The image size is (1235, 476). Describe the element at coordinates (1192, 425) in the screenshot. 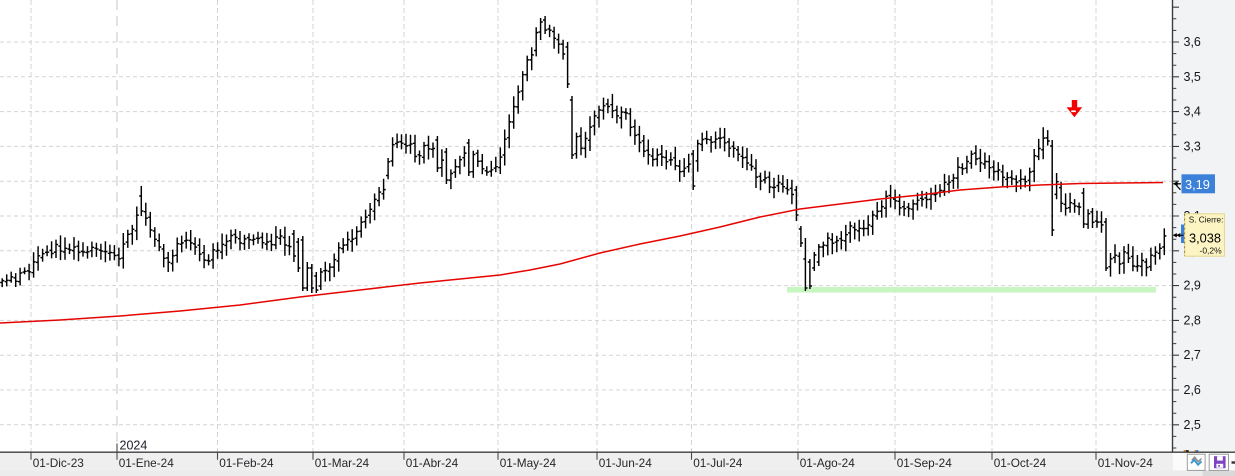

I see `svg-text: 2,5` at that location.